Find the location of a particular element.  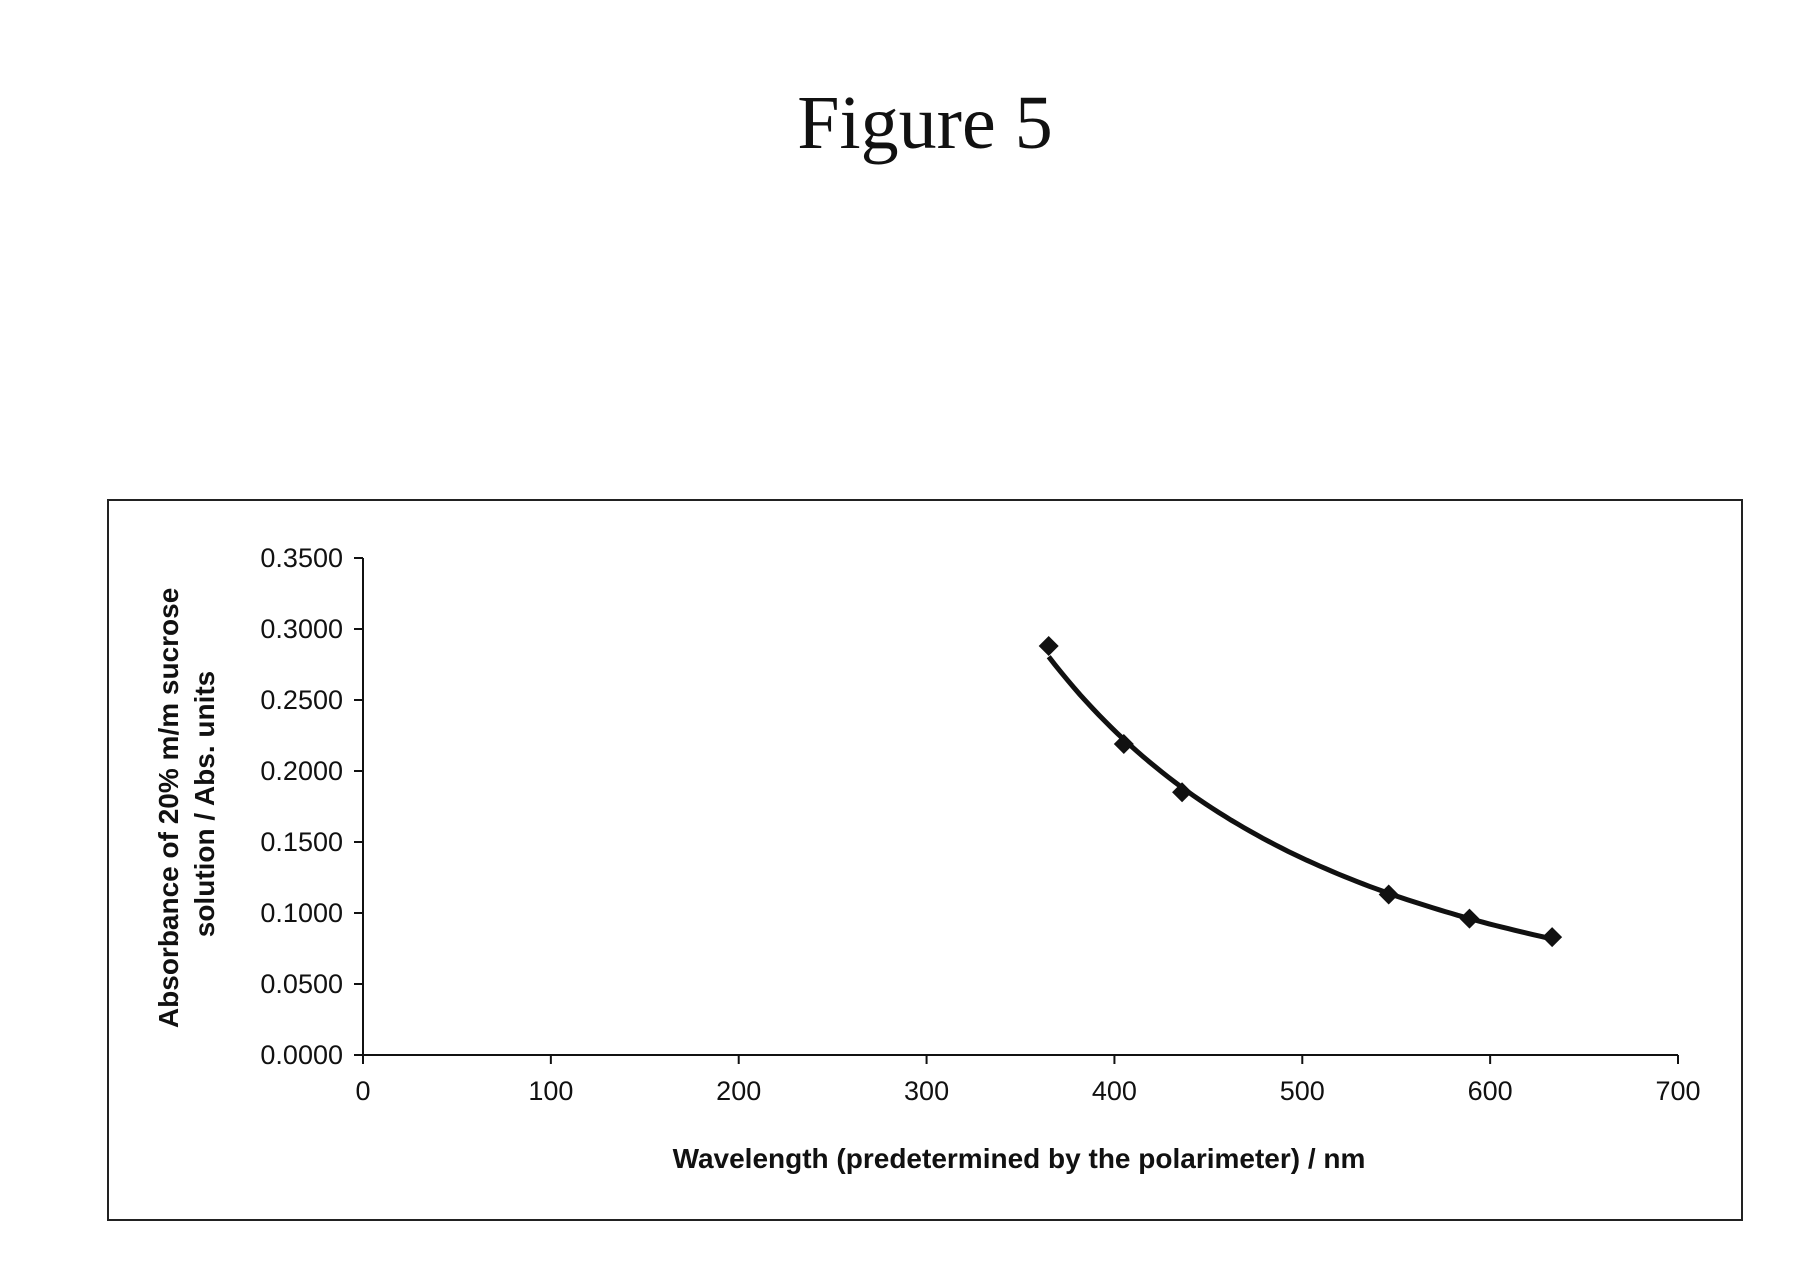

y-tick-label: 0.1500 is located at coordinates (301, 842).